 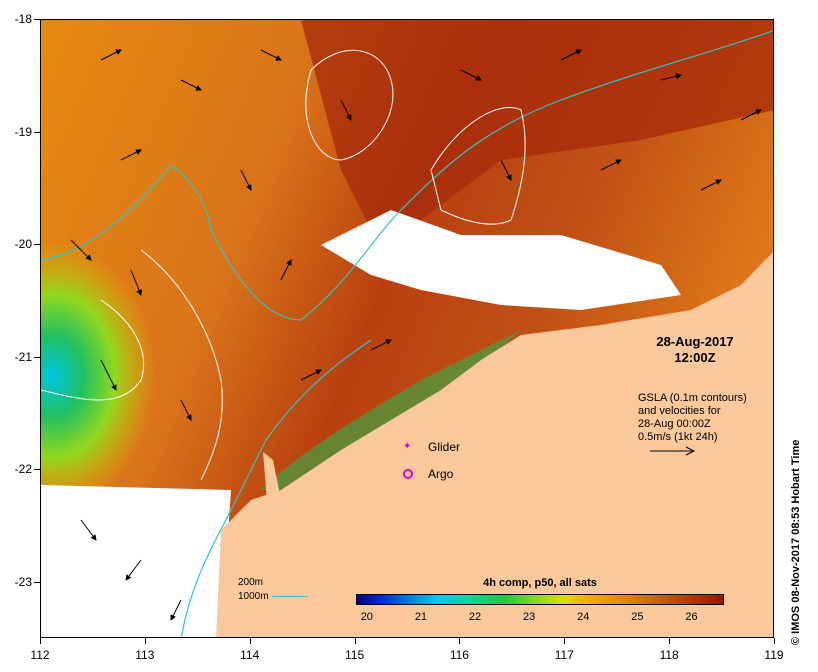 I want to click on colorbar-tick-label: 25, so click(x=637, y=617).